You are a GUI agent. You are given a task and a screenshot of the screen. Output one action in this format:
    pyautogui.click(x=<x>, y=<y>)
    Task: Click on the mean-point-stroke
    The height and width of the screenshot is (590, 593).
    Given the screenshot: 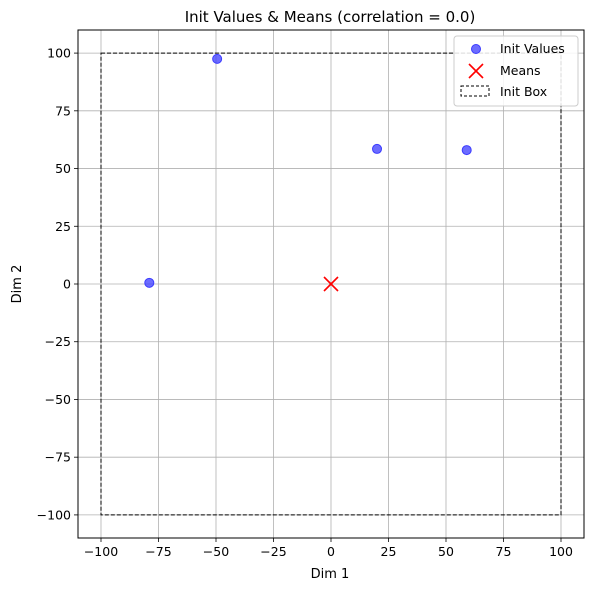 What is the action you would take?
    pyautogui.click(x=331, y=284)
    